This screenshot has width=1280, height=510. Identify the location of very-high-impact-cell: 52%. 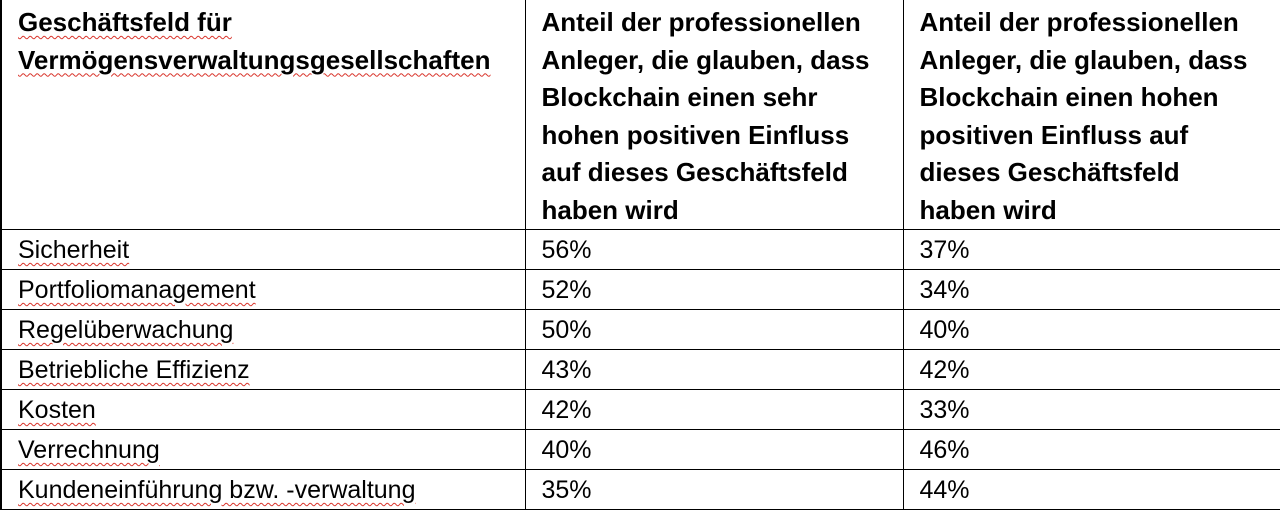
(714, 289).